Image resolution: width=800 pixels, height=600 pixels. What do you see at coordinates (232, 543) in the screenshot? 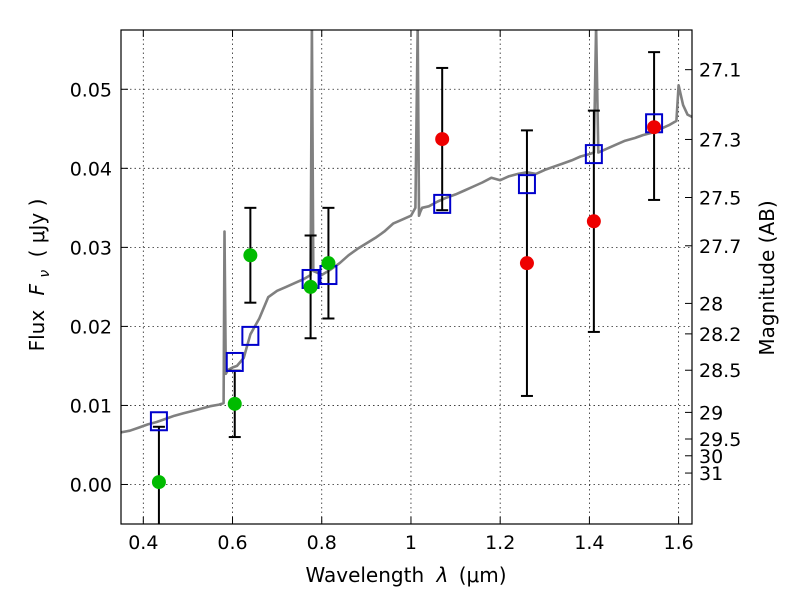
I see `x-tick-label: 0.6` at bounding box center [232, 543].